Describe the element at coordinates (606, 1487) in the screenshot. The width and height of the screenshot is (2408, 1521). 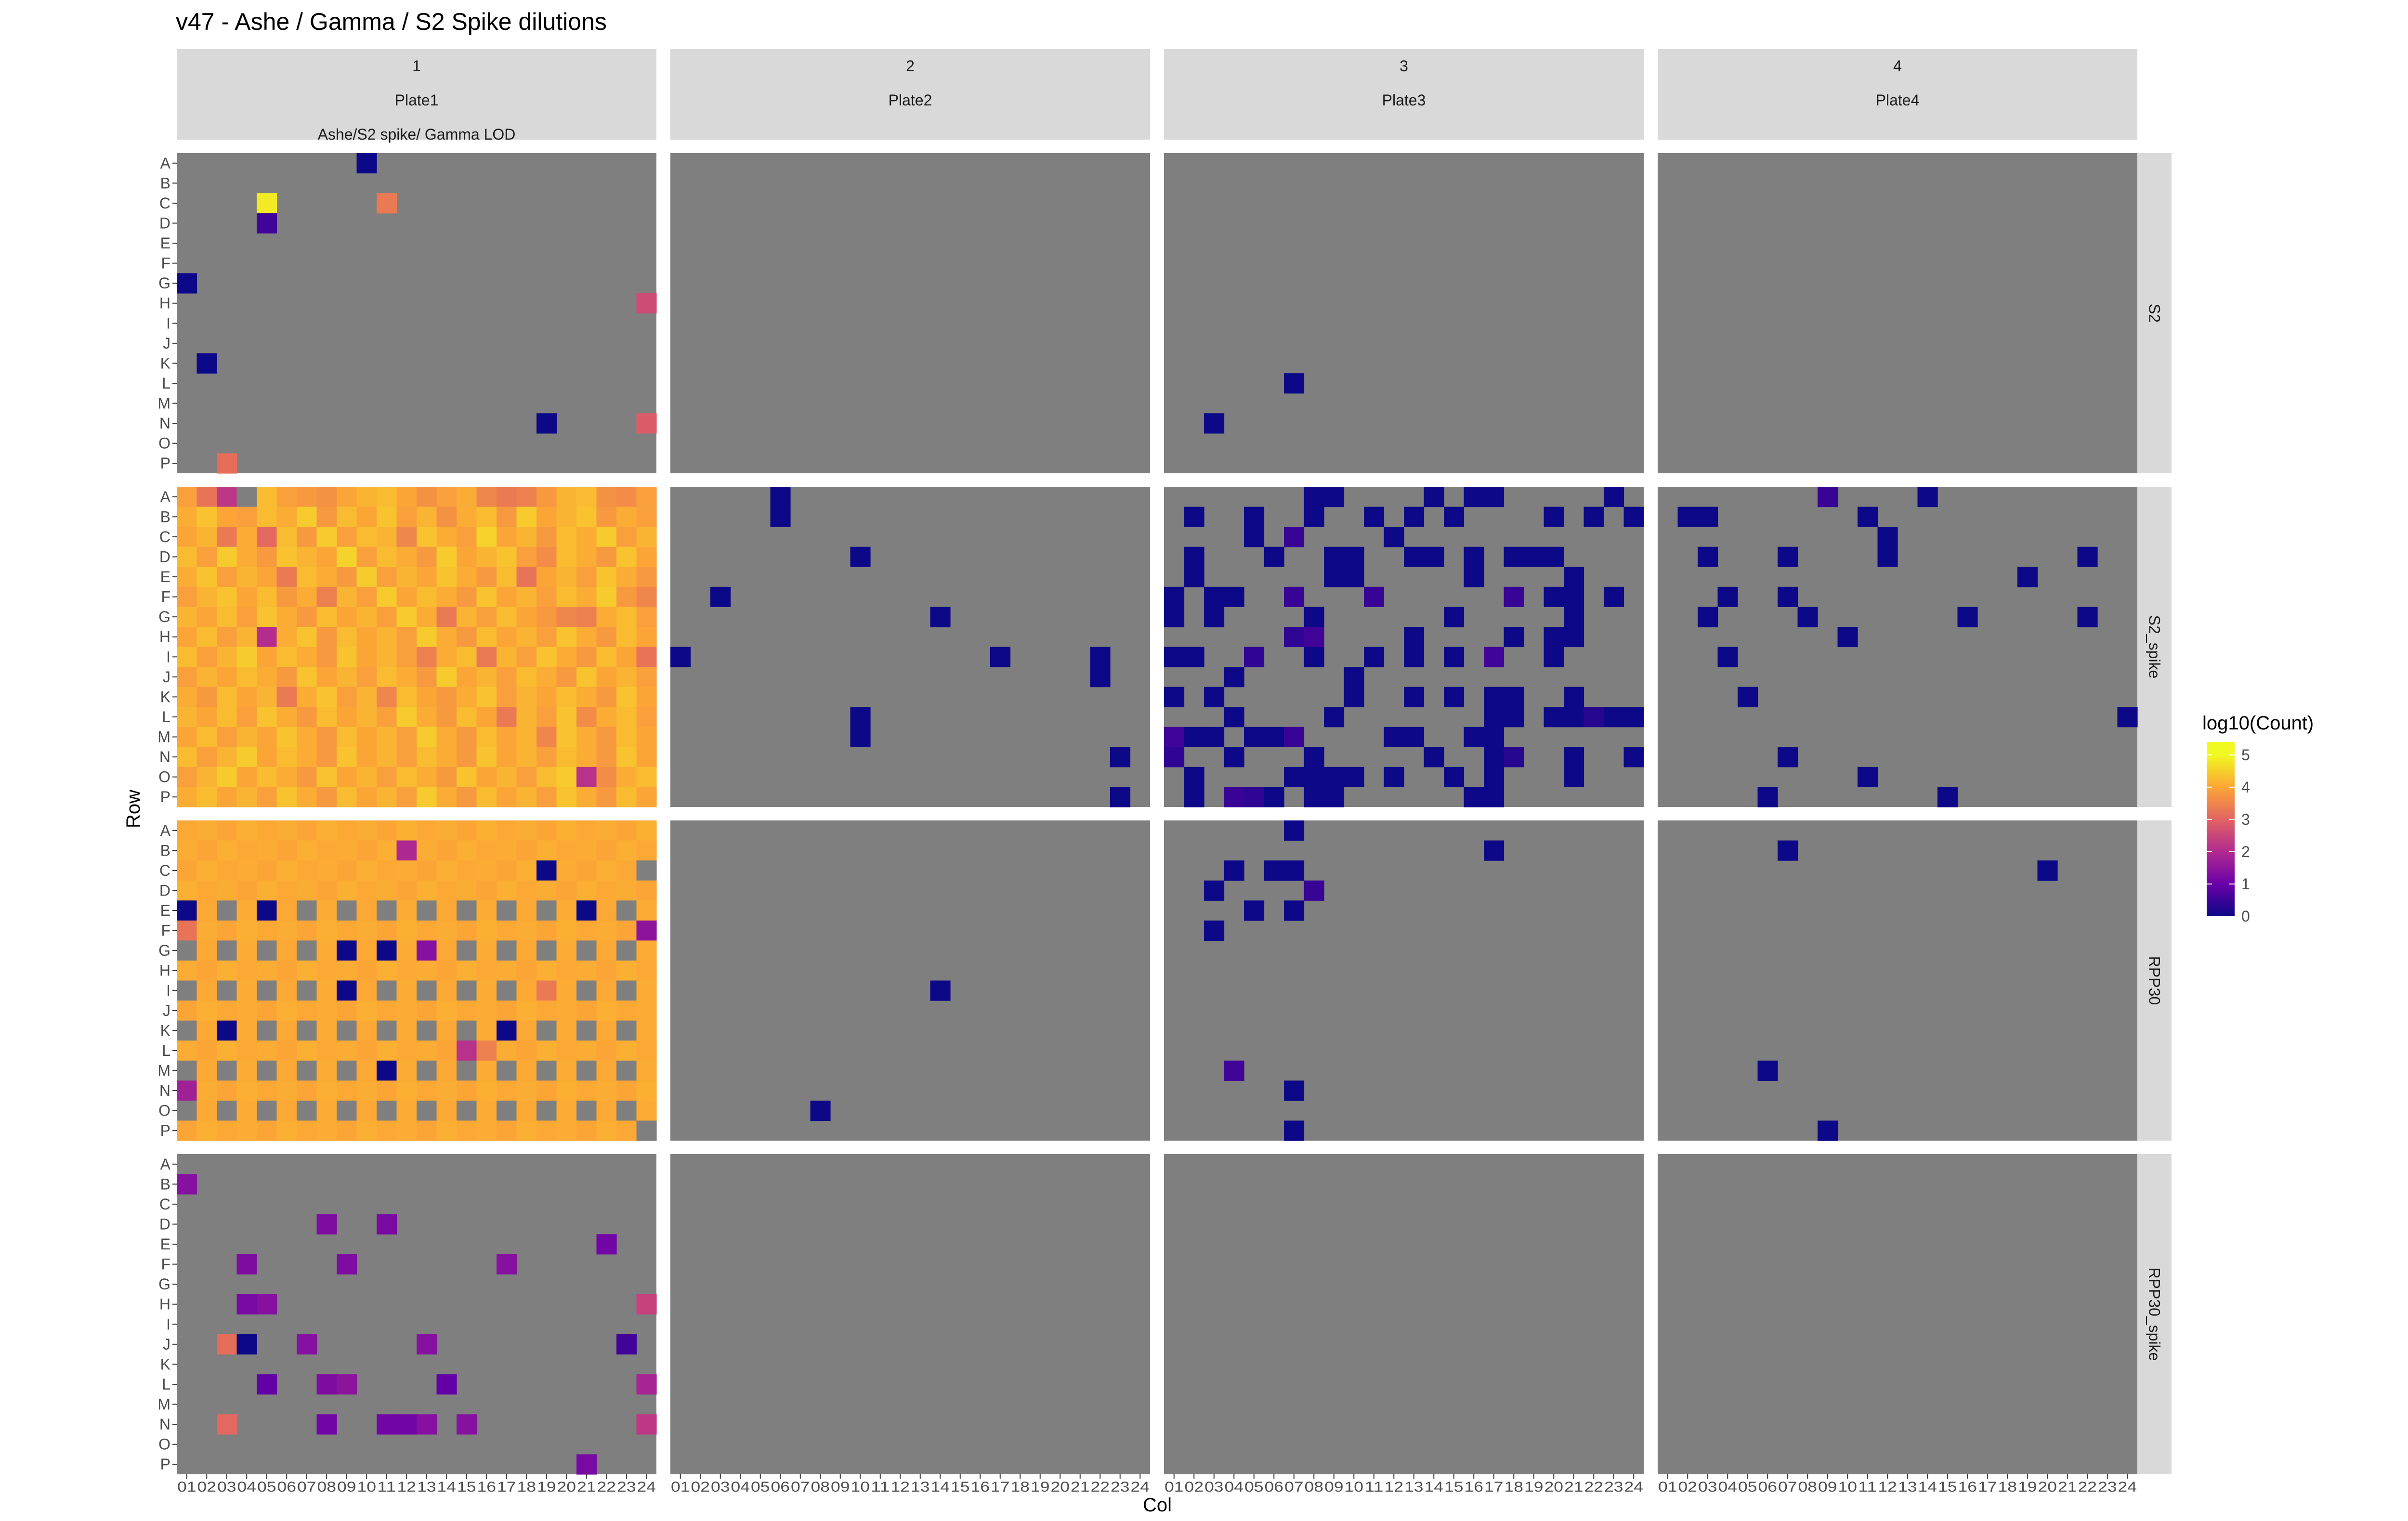
I see `x-tick-label: 22` at that location.